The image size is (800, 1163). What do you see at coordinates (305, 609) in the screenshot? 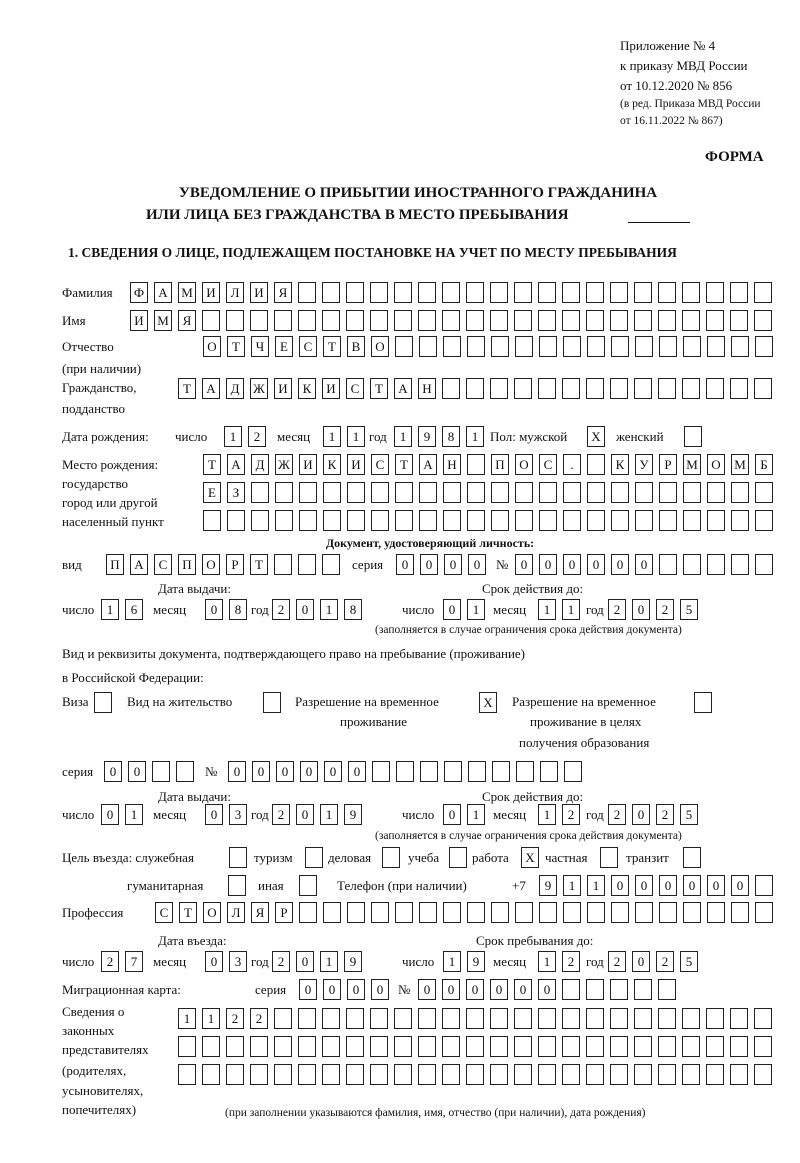
I see `id-issue-year-box: 0` at bounding box center [305, 609].